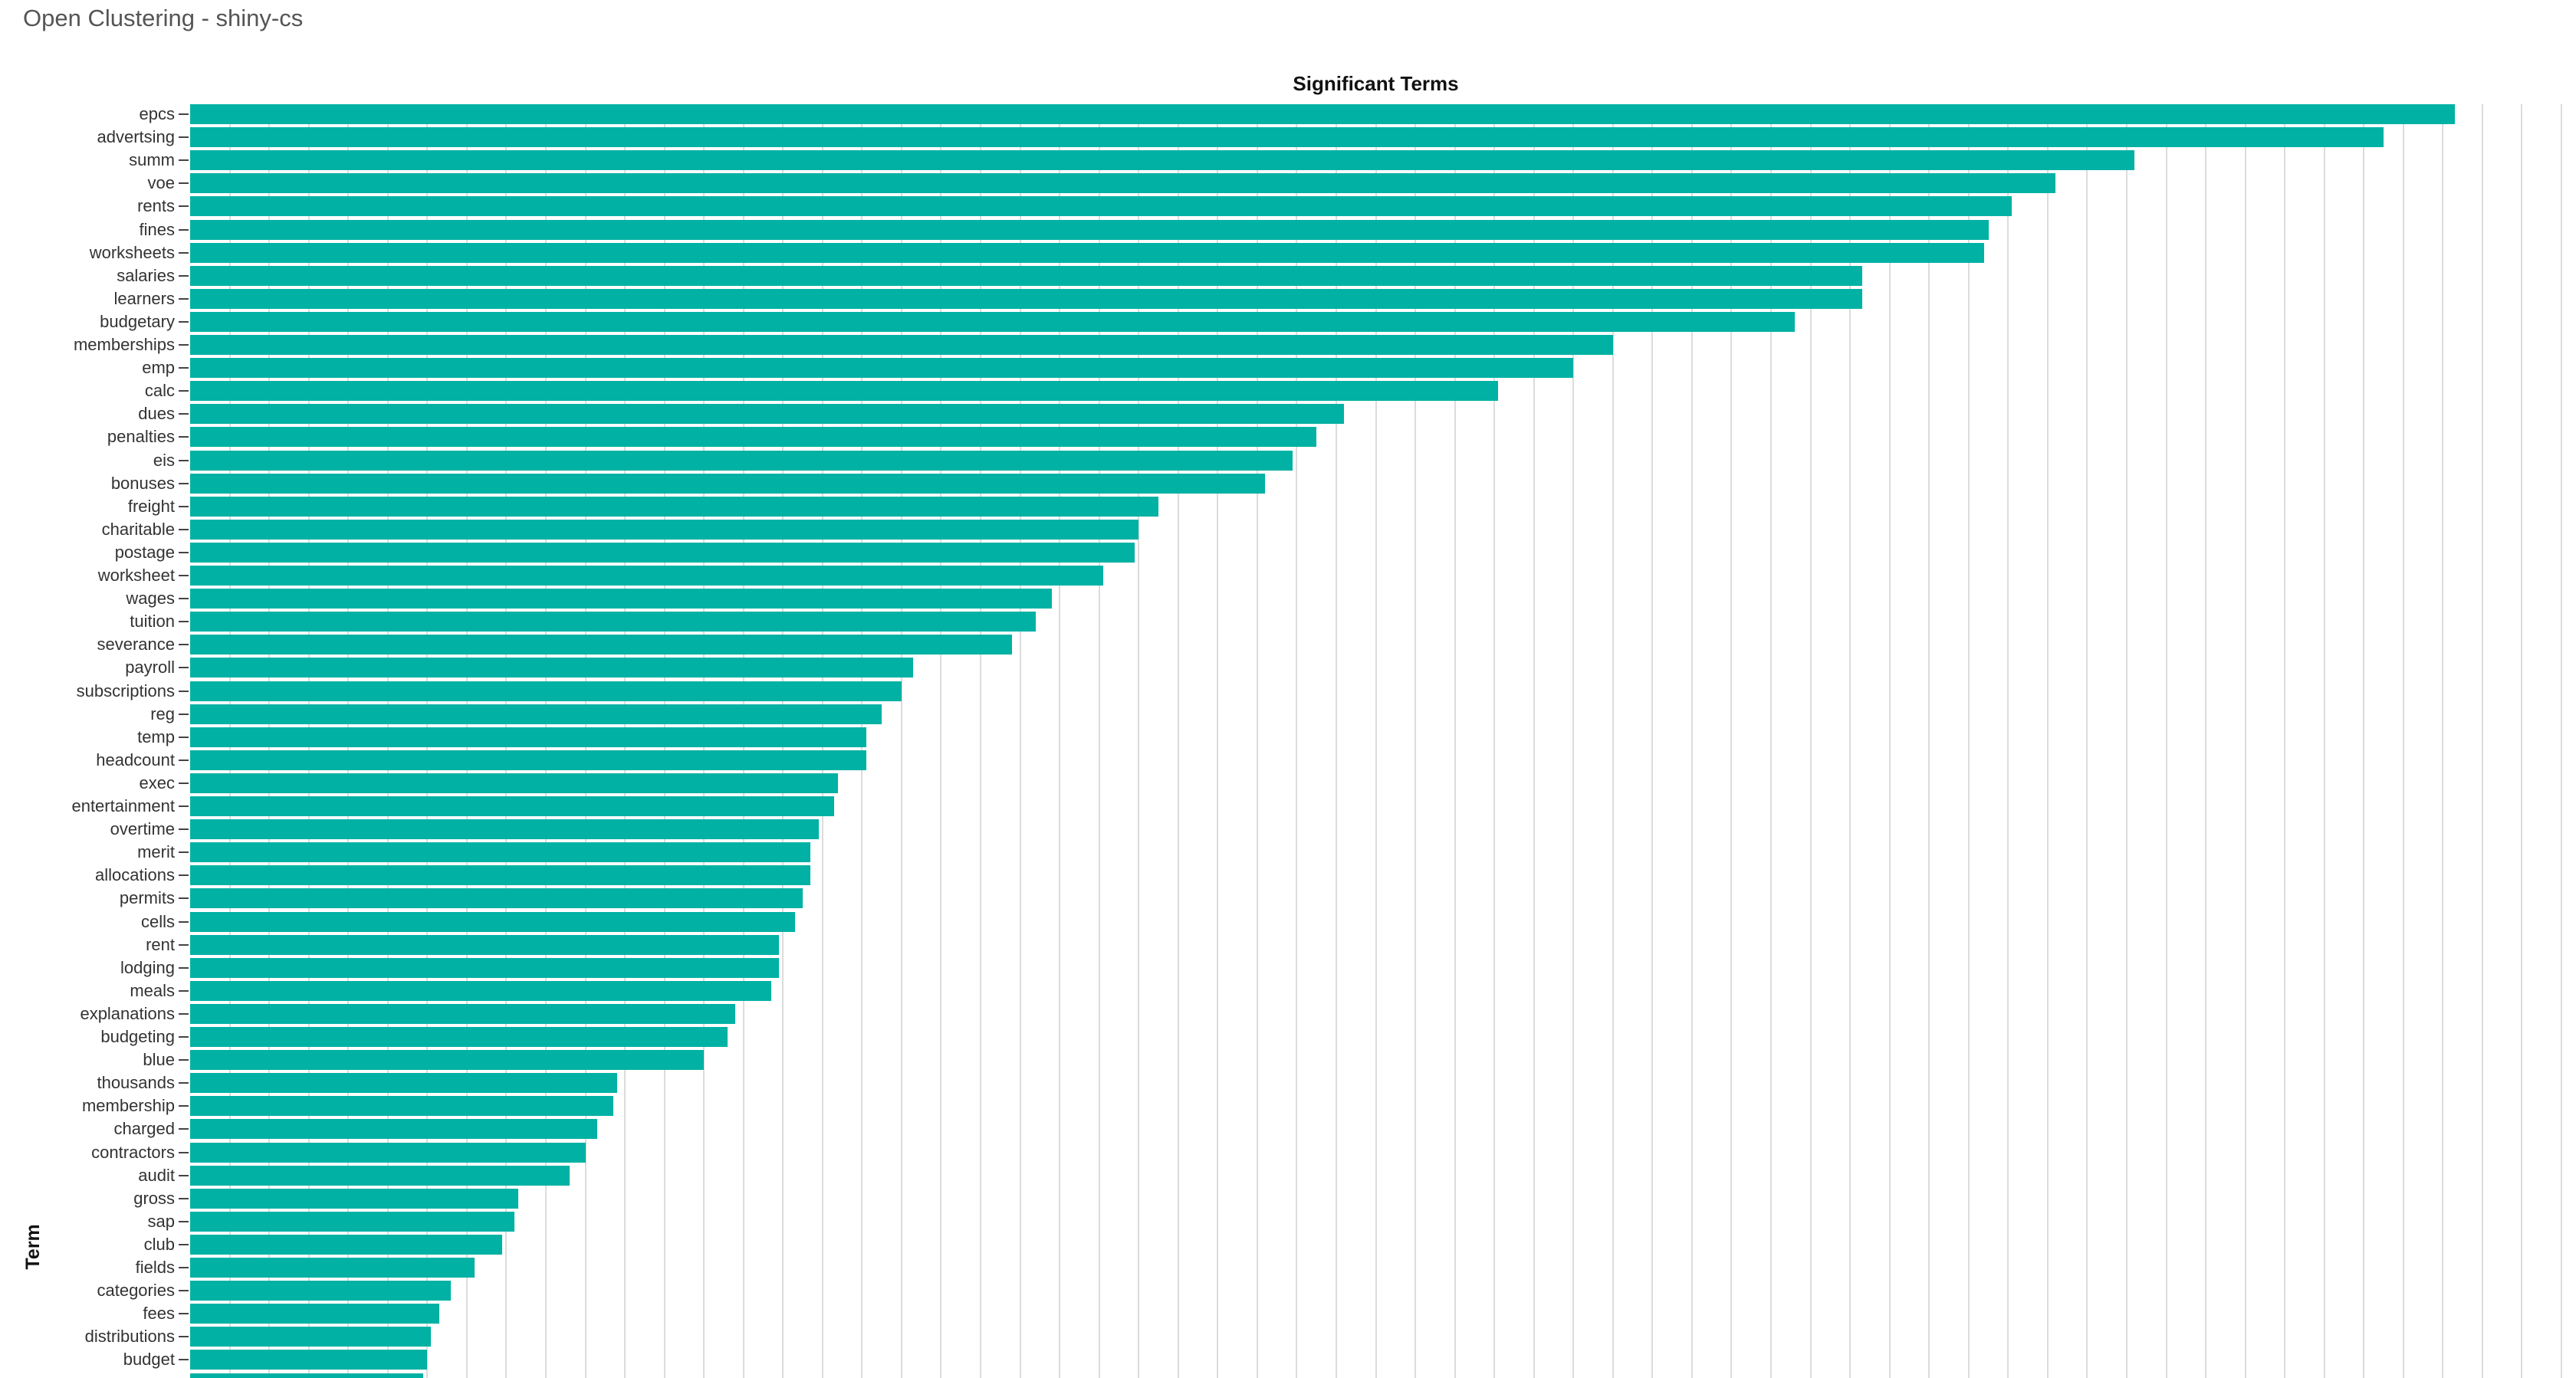  I want to click on y-tick-label: tuition, so click(152, 621).